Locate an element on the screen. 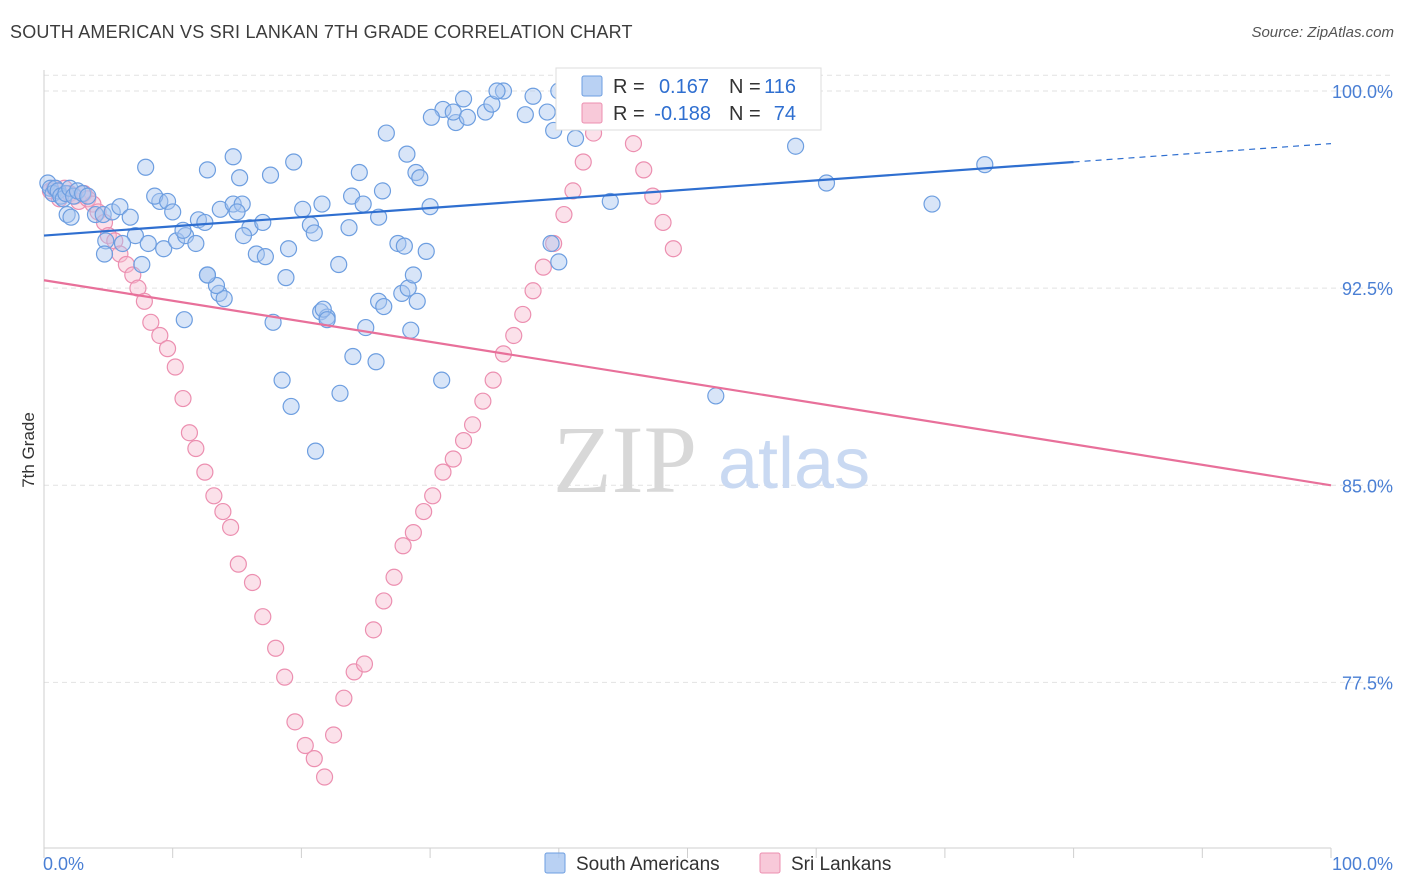 This screenshot has width=1406, height=892. bottom-legend-label-blue: South Americans is located at coordinates (648, 864).